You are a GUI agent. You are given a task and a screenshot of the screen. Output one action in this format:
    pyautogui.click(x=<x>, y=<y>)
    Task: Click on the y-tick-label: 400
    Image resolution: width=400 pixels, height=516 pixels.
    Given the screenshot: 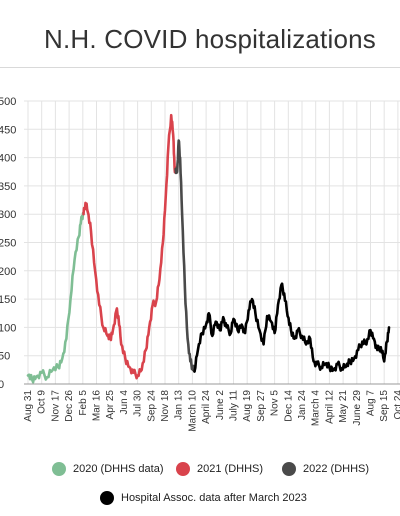 What is the action you would take?
    pyautogui.click(x=8, y=159)
    